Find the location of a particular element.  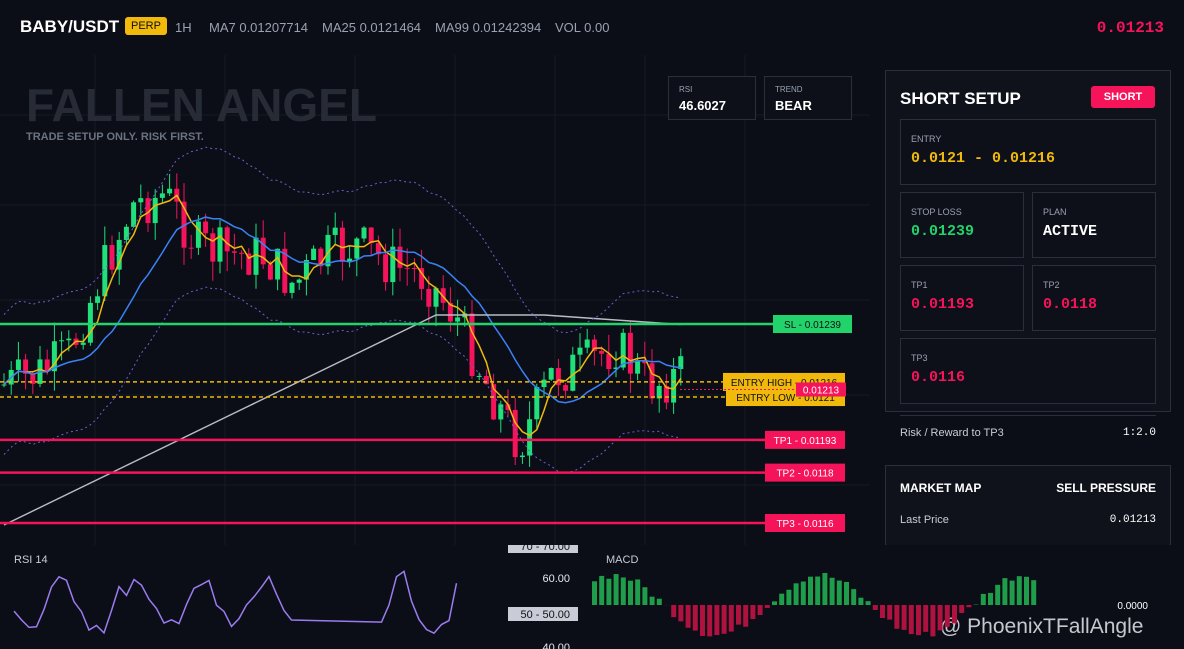

card-value: 0.01239 is located at coordinates (943, 231).